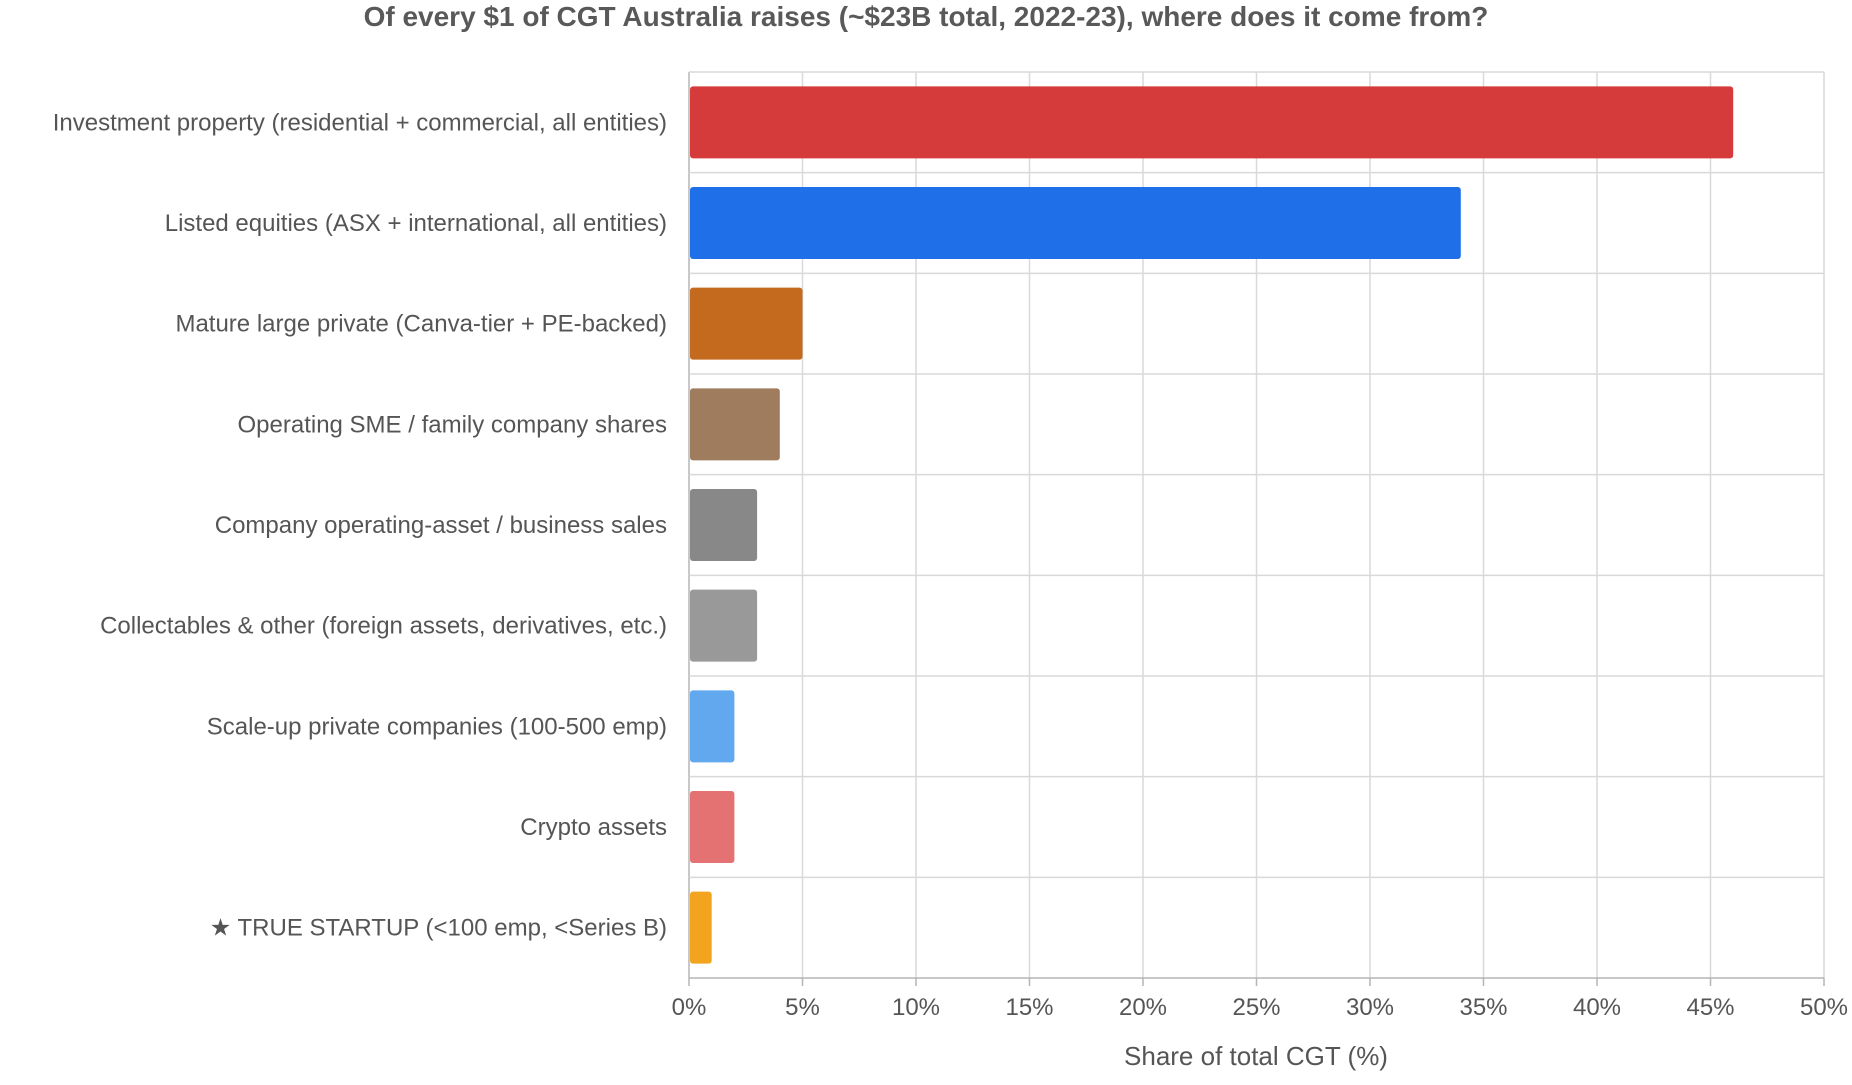 The image size is (1852, 1085). What do you see at coordinates (916, 1007) in the screenshot?
I see `x-tick-label: 10%` at bounding box center [916, 1007].